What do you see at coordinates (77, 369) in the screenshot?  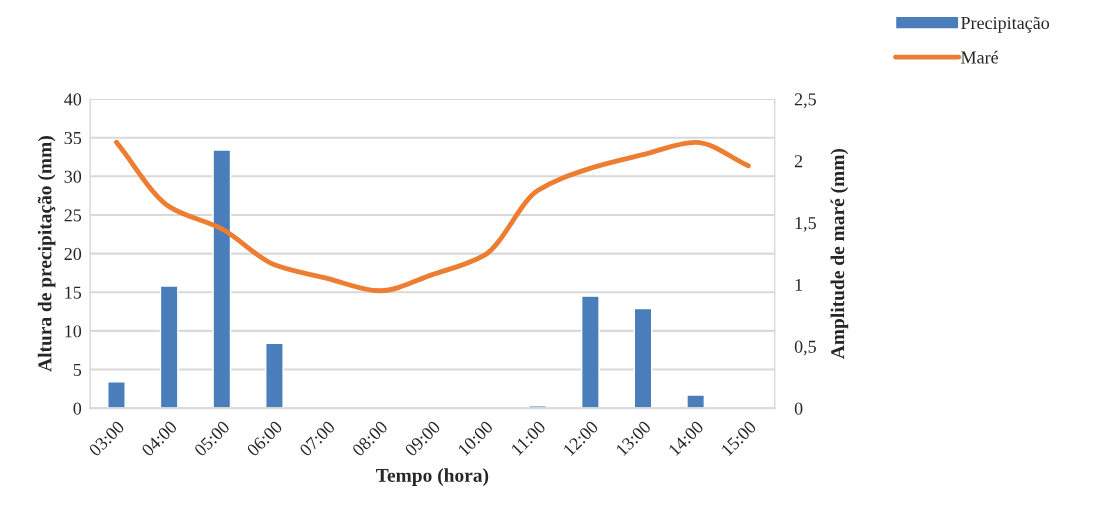 I see `y-tick-label: 5` at bounding box center [77, 369].